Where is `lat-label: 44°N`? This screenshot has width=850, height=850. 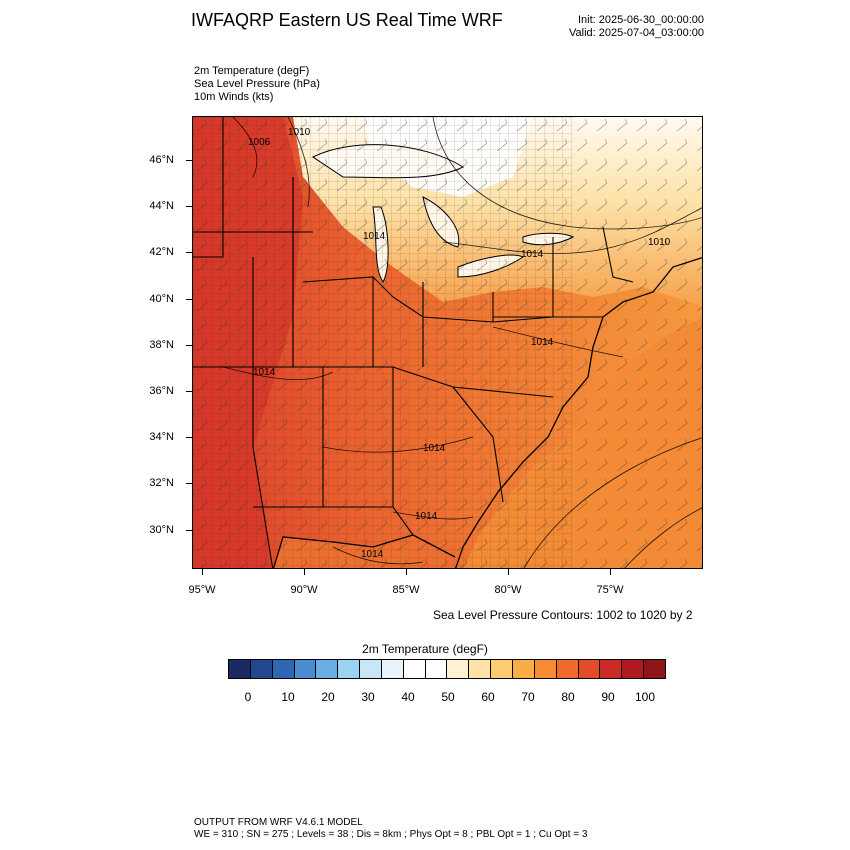
lat-label: 44°N is located at coordinates (161, 206).